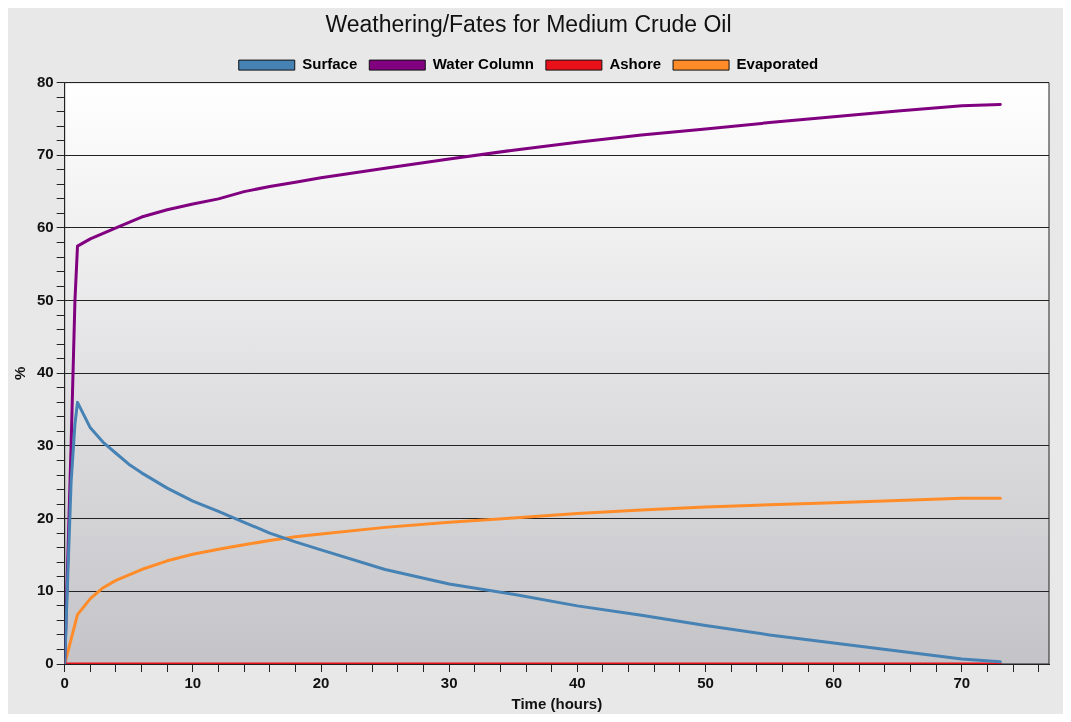 Image resolution: width=1071 pixels, height=722 pixels. I want to click on y-tick-label: 80, so click(45, 81).